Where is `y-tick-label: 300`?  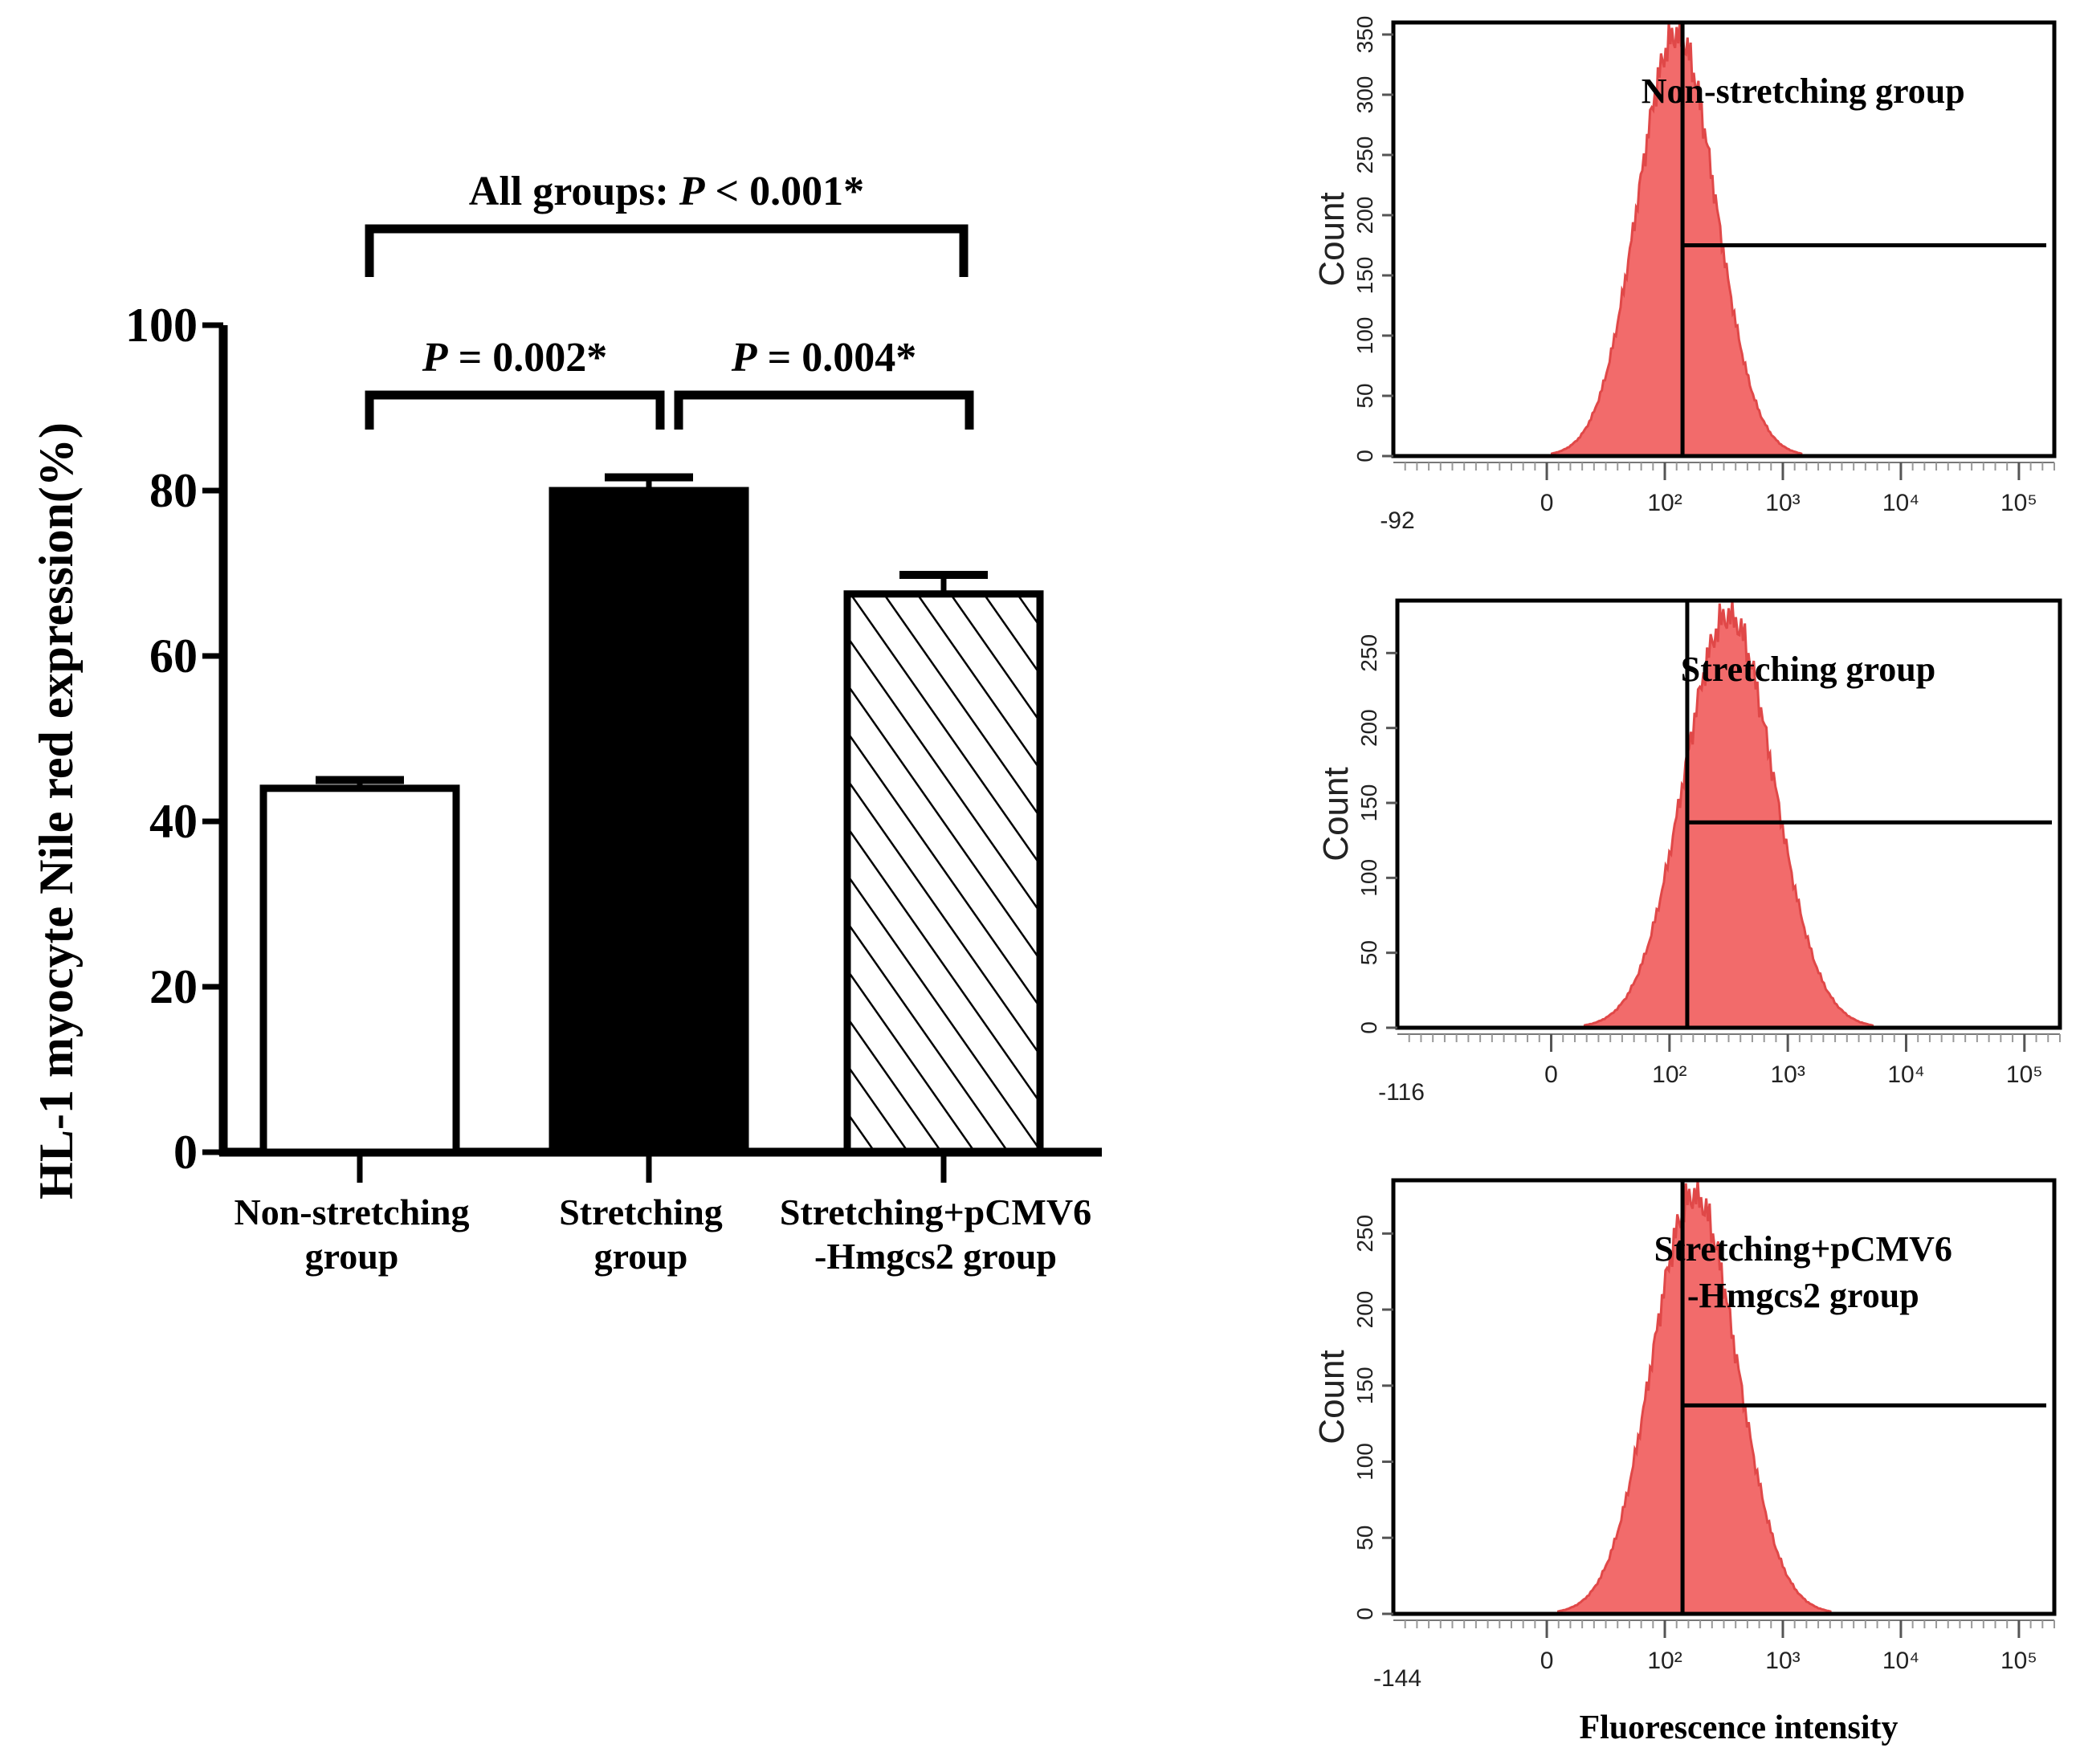
y-tick-label: 300 is located at coordinates (1364, 95).